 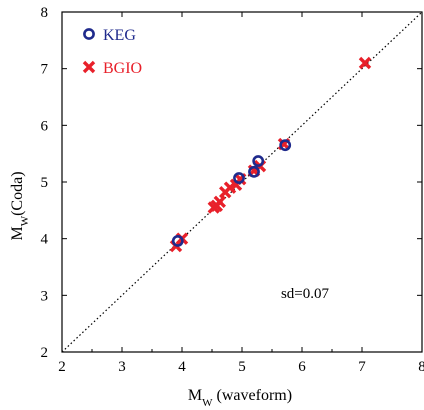 I want to click on x-tick-label: 6, so click(x=302, y=367).